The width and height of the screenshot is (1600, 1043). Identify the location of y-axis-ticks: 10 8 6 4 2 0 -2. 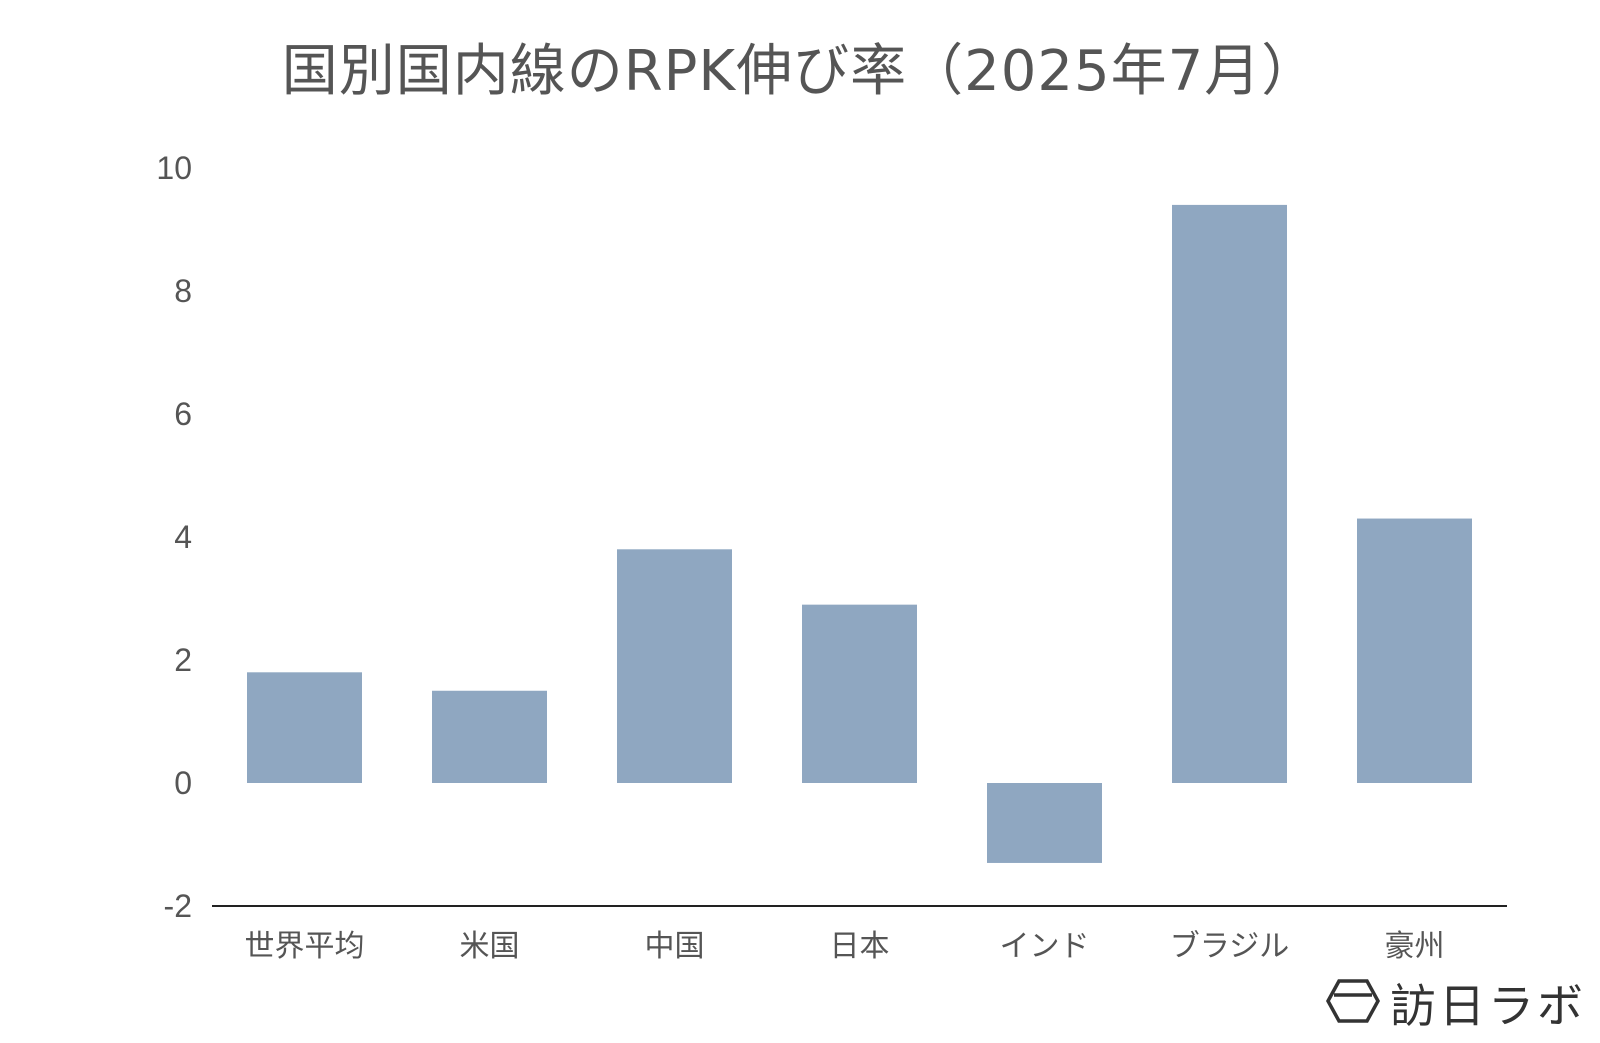
(174, 537).